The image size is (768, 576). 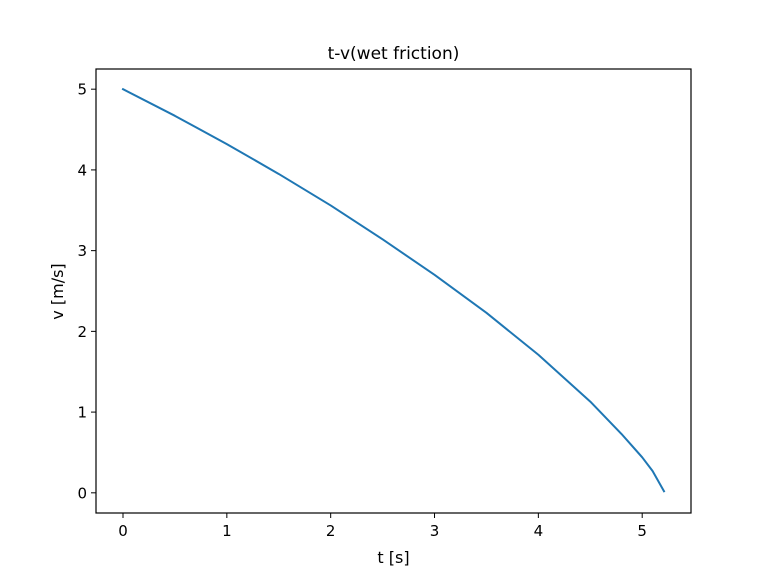 What do you see at coordinates (435, 531) in the screenshot?
I see `x-tick-label: 3` at bounding box center [435, 531].